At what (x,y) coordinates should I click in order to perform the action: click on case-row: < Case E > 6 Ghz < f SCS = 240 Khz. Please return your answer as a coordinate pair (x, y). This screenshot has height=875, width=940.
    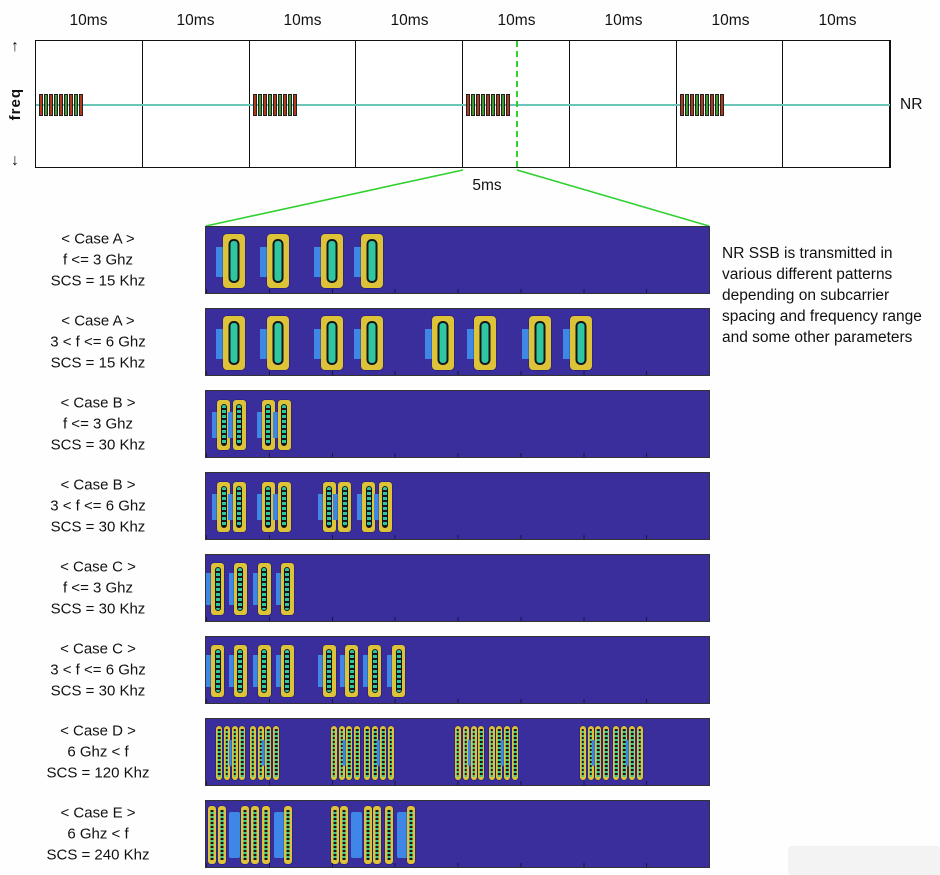
    Looking at the image, I should click on (470, 834).